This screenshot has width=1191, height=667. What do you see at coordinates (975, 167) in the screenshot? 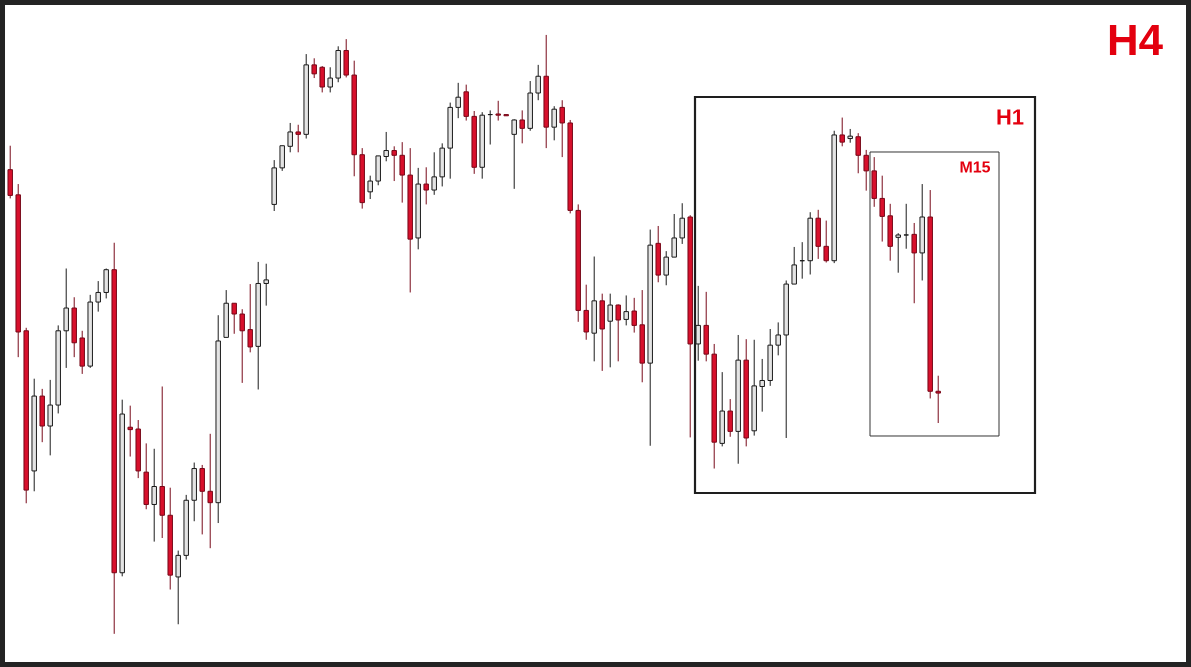
I see `text: M15` at bounding box center [975, 167].